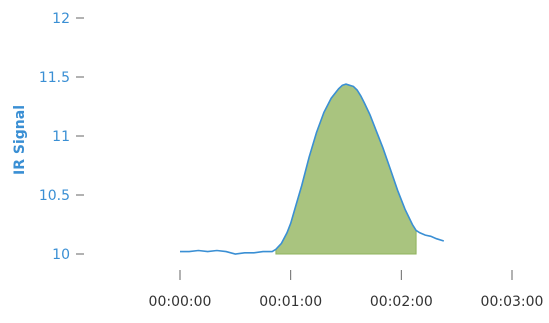  What do you see at coordinates (290, 302) in the screenshot?
I see `x-tick-label: 00:01:00` at bounding box center [290, 302].